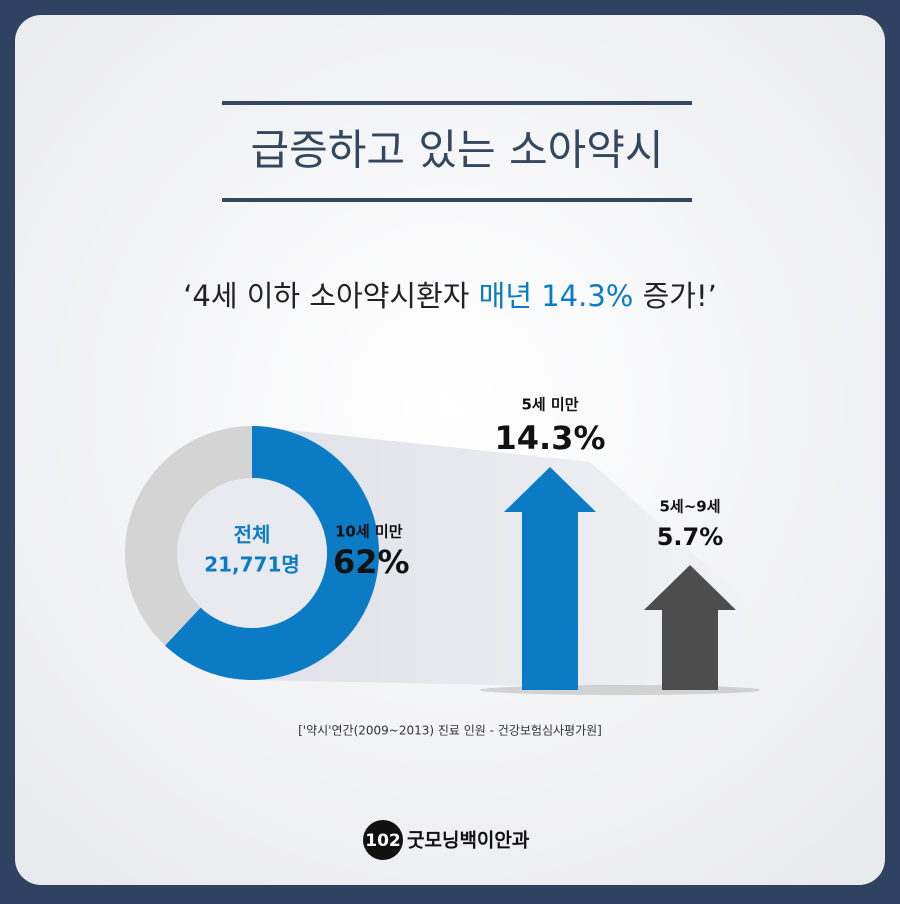  What do you see at coordinates (549, 438) in the screenshot?
I see `arrow-value: 14.3%` at bounding box center [549, 438].